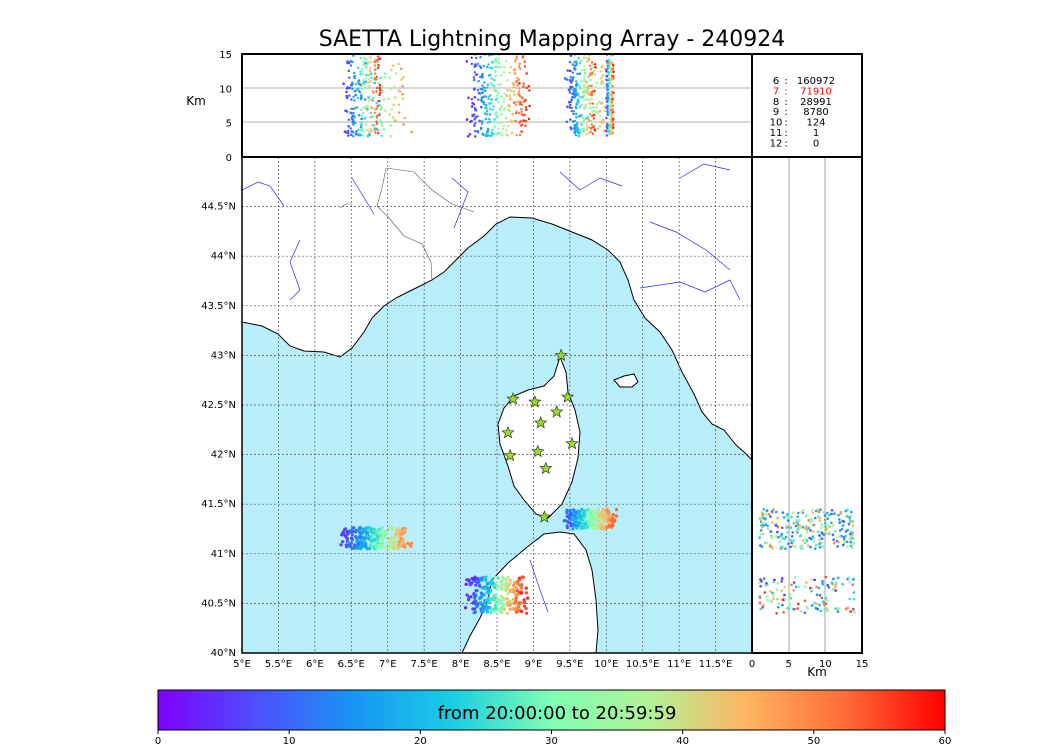  What do you see at coordinates (553, 718) in the screenshot?
I see `colorbar: from 20:00:00 to 20:59:59 0 10 20 30 40 50 60` at bounding box center [553, 718].